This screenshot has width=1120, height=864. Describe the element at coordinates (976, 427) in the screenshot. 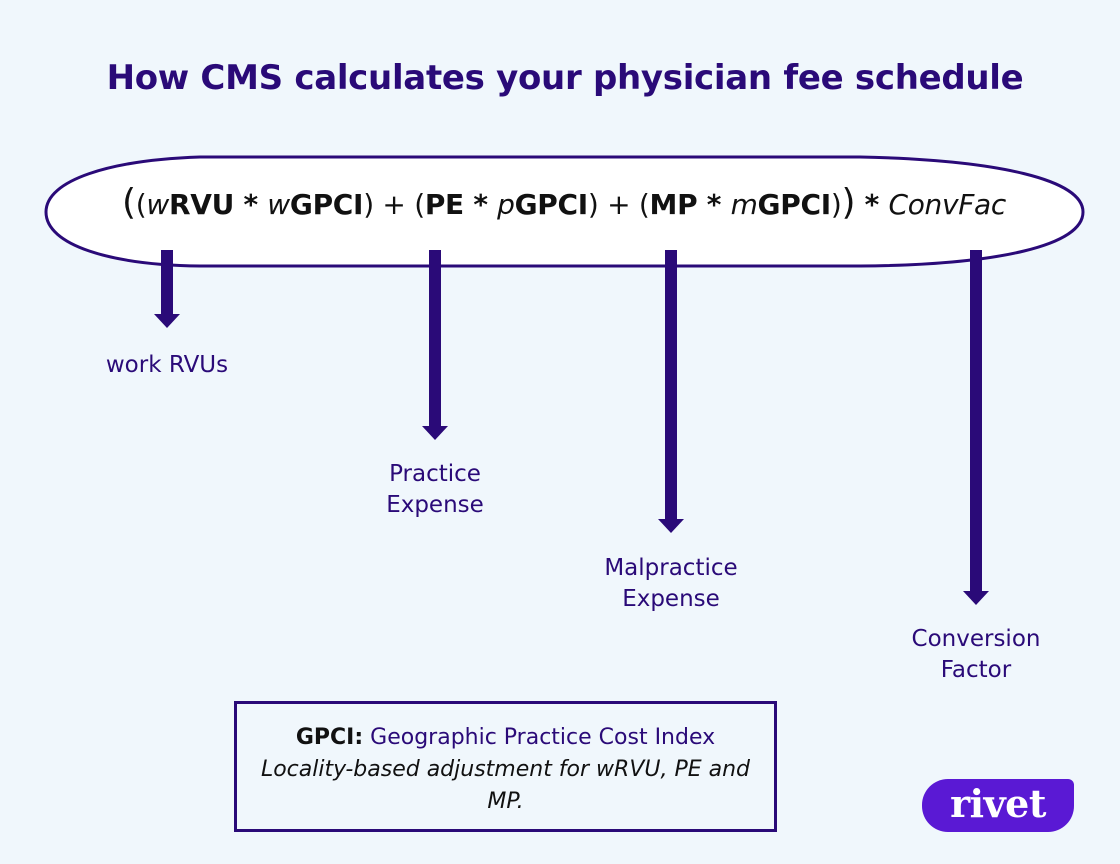

I see `arrow-conversion-factor` at that location.